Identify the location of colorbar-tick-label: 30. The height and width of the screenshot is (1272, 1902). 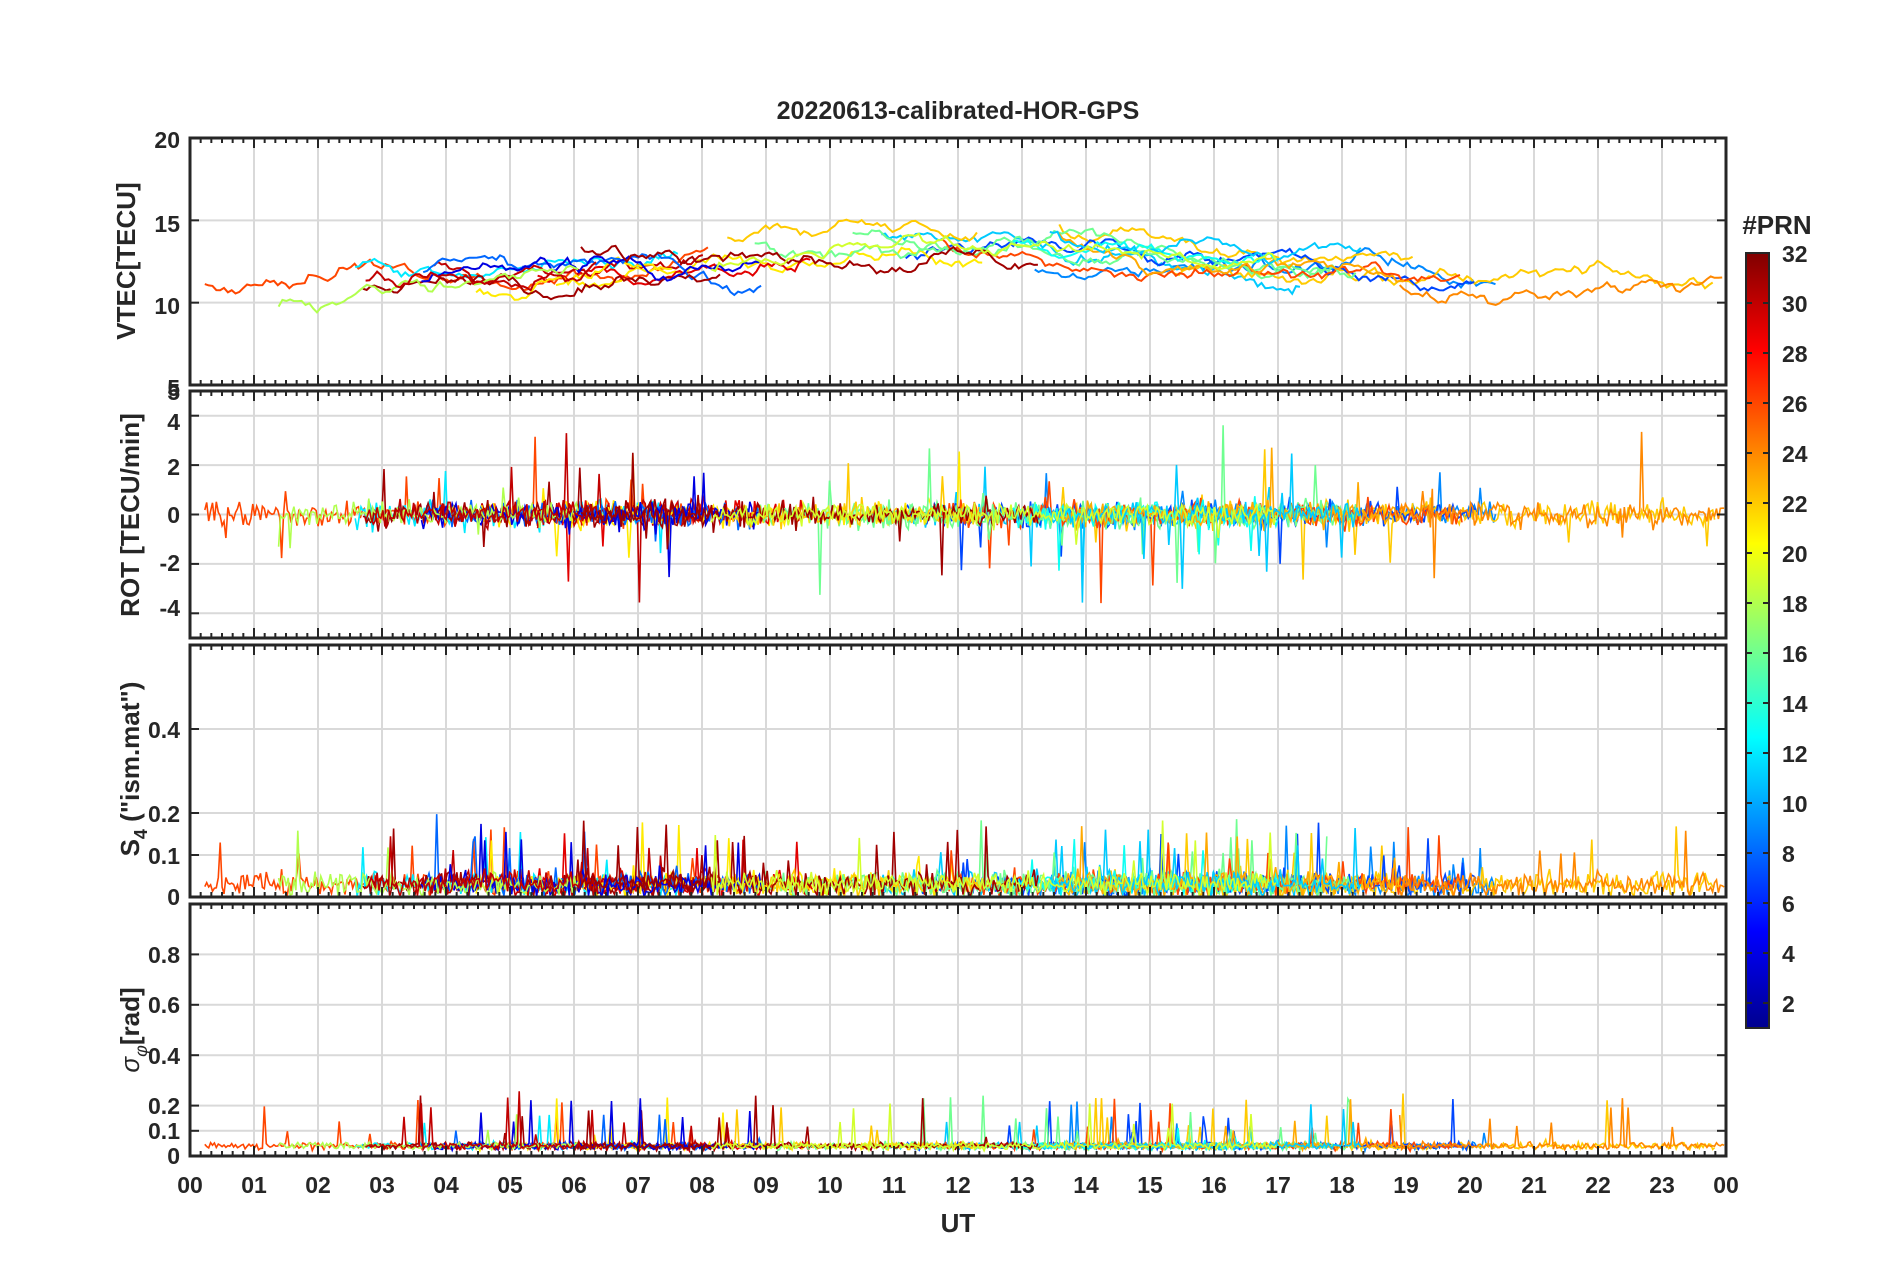
(1795, 304).